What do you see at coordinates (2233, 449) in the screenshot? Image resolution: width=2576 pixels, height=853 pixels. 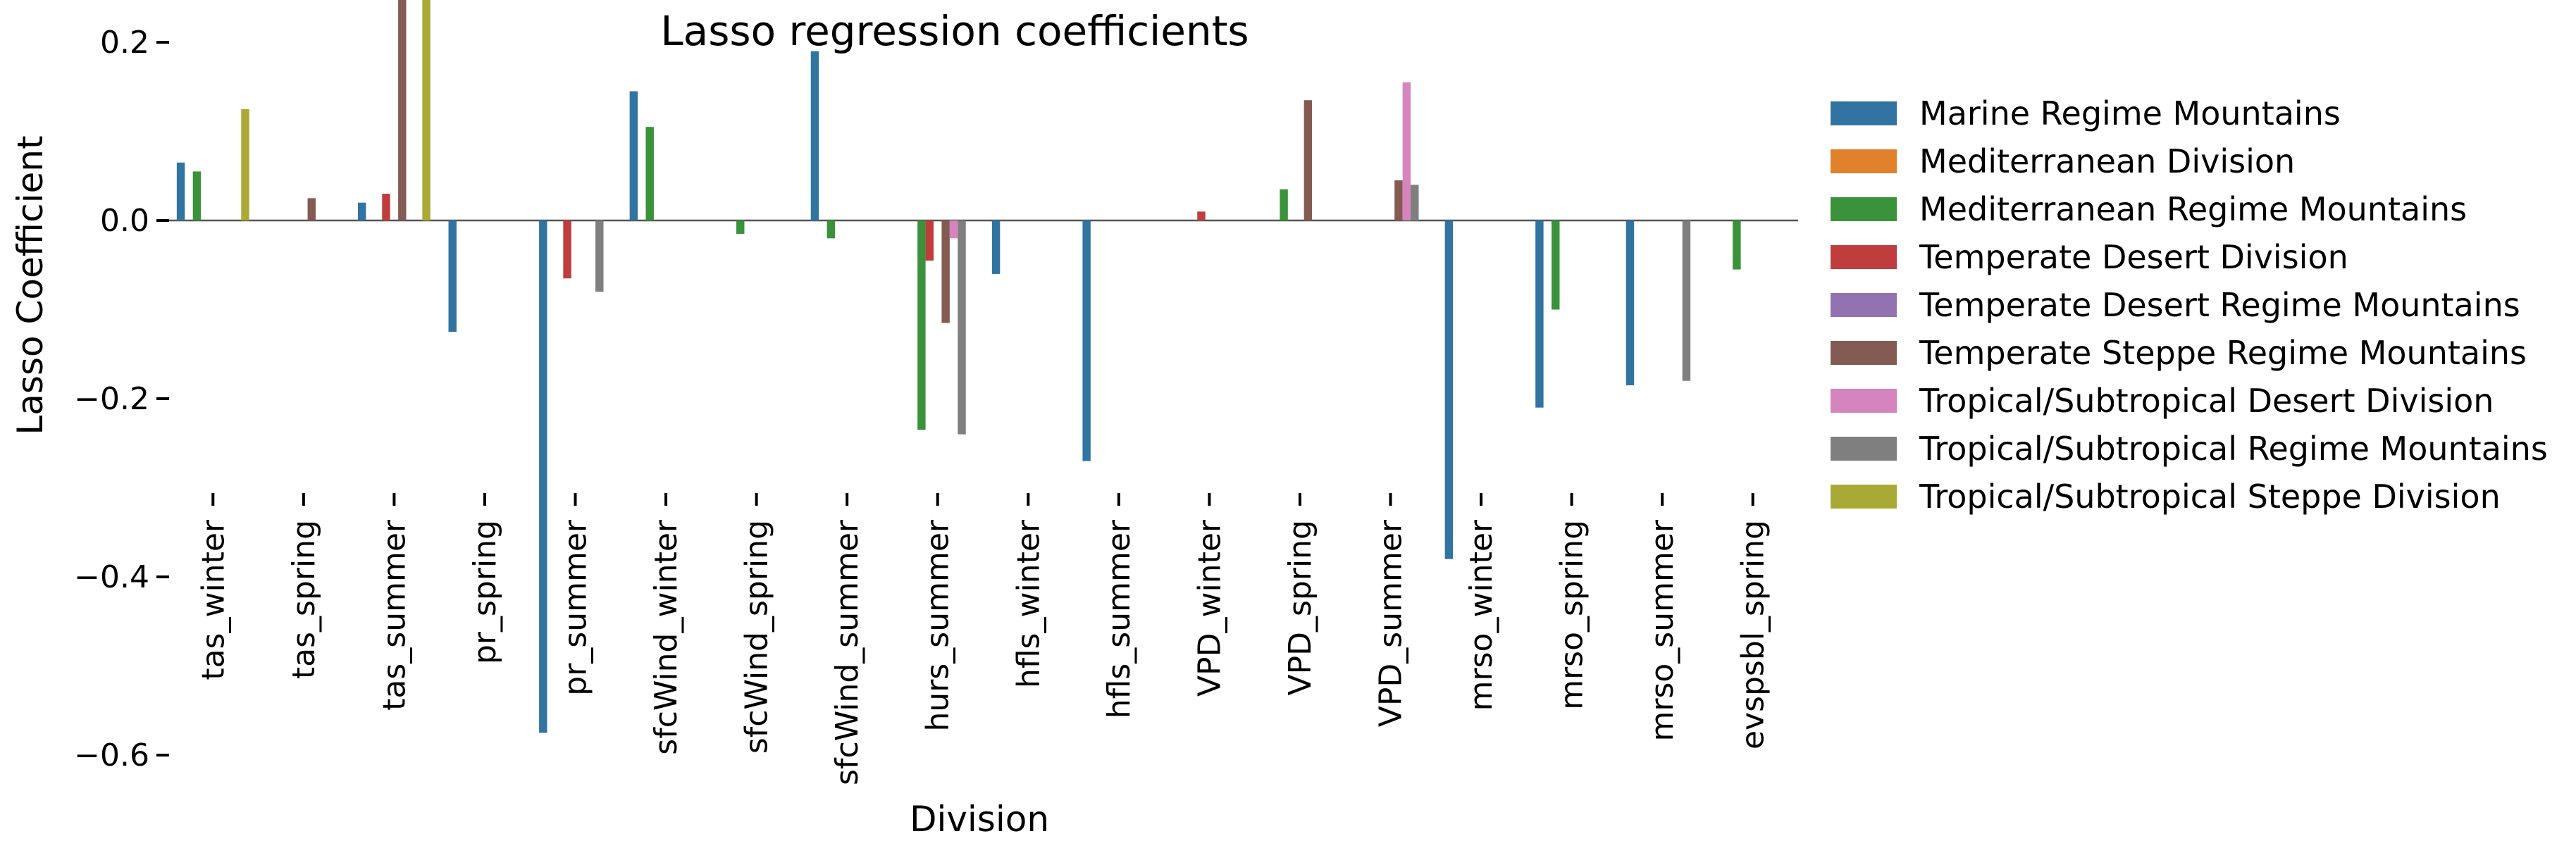 I see `legend-label: Tropical/Subtropical Regime Mountains` at bounding box center [2233, 449].